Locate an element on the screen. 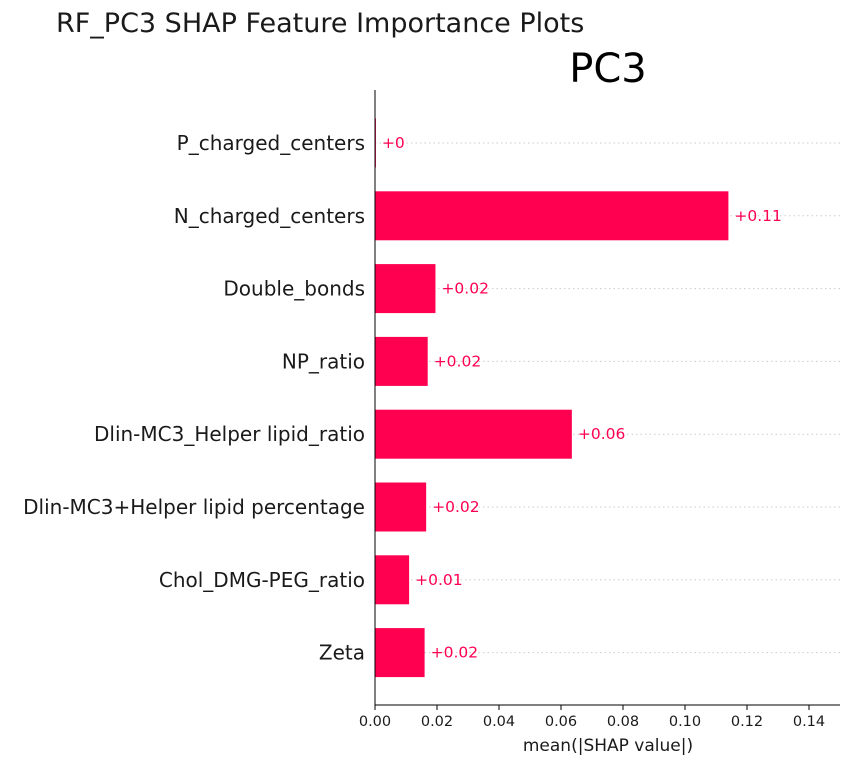  x-axis-ticks: 0.00 0.02 0.04 0.06 0.08 0.10 0.12 0.14 is located at coordinates (592, 717).